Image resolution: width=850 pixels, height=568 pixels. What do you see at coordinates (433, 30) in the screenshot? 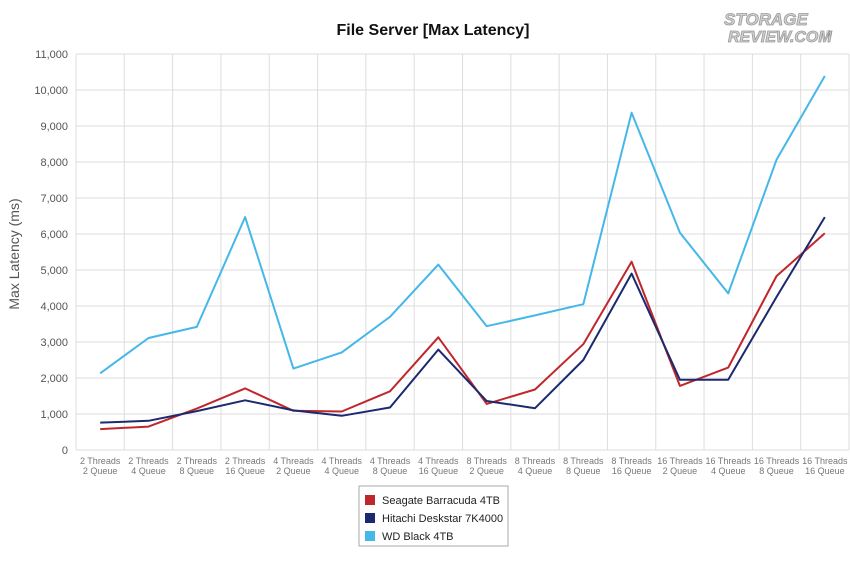
I see `chart-title: File Server [Max Latency]` at bounding box center [433, 30].